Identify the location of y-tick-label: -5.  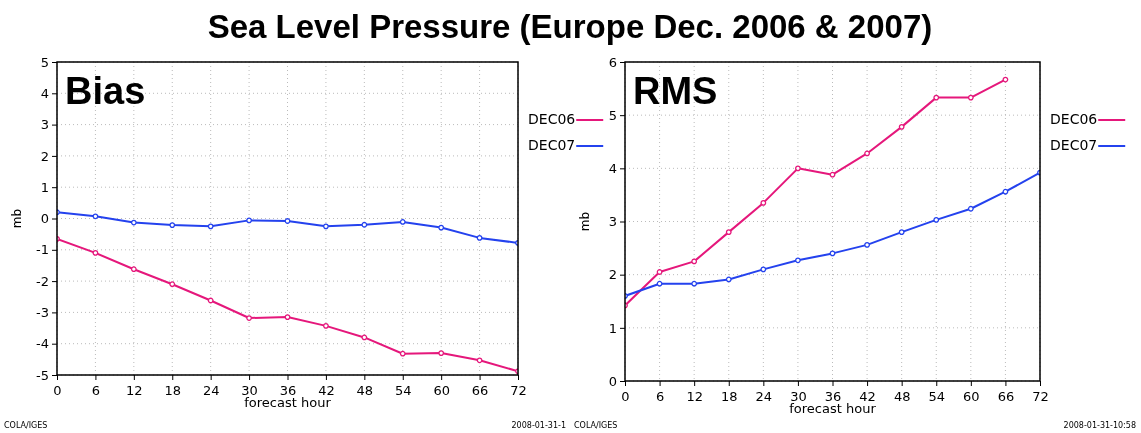
(42, 375).